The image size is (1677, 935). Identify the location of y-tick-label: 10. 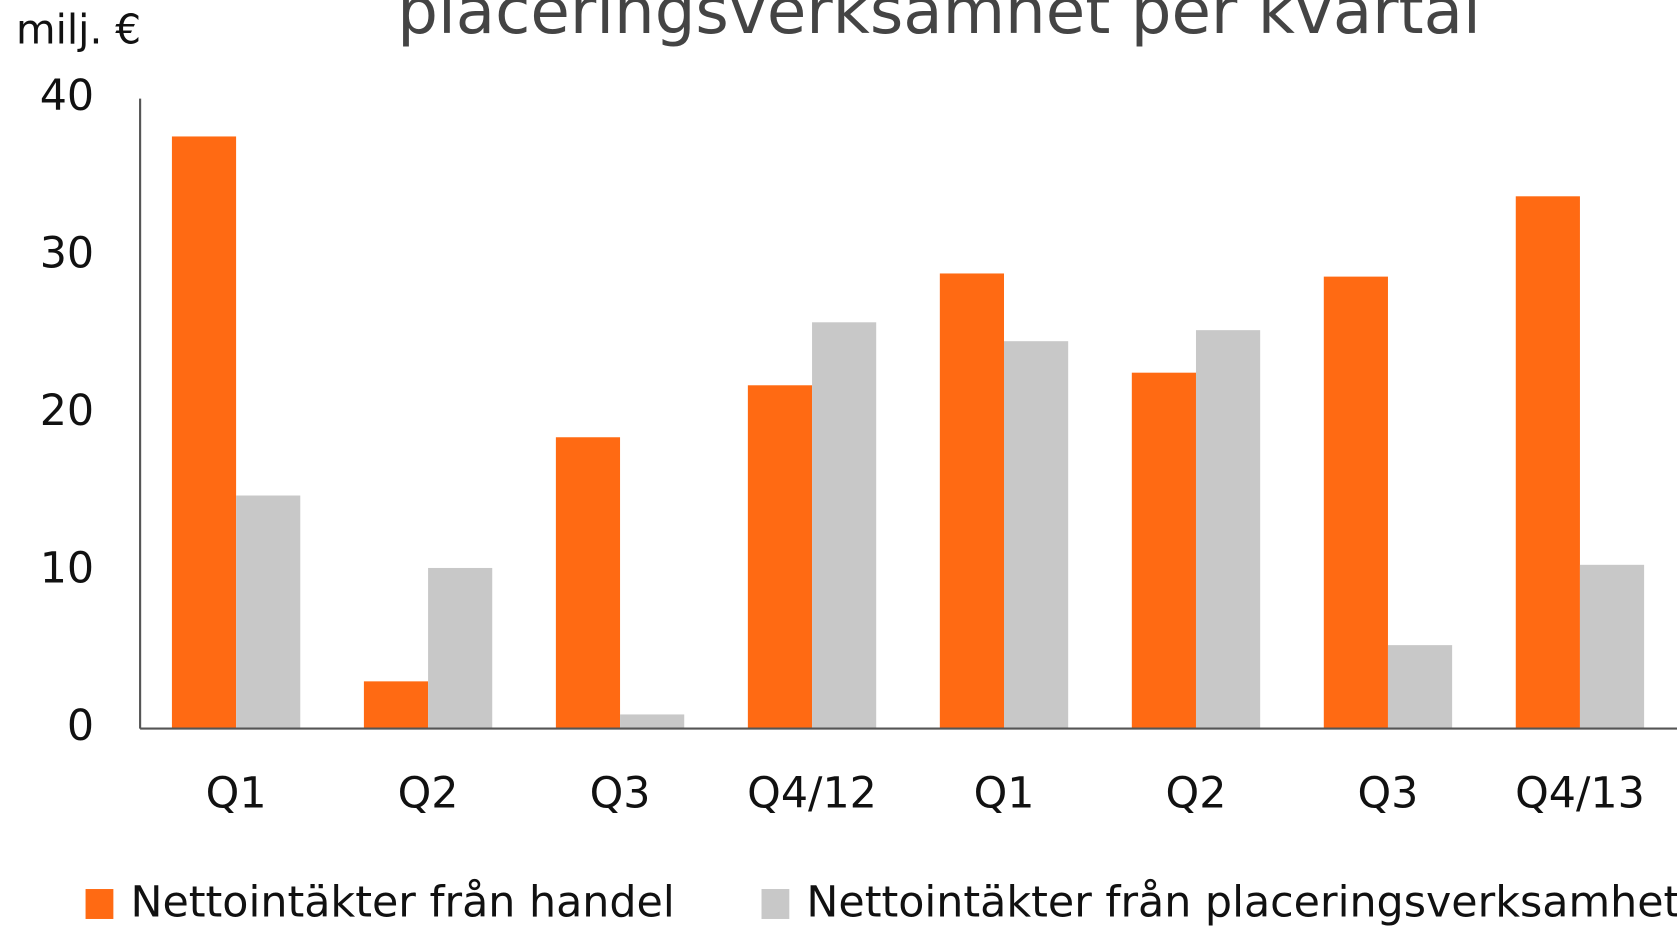
(67, 569).